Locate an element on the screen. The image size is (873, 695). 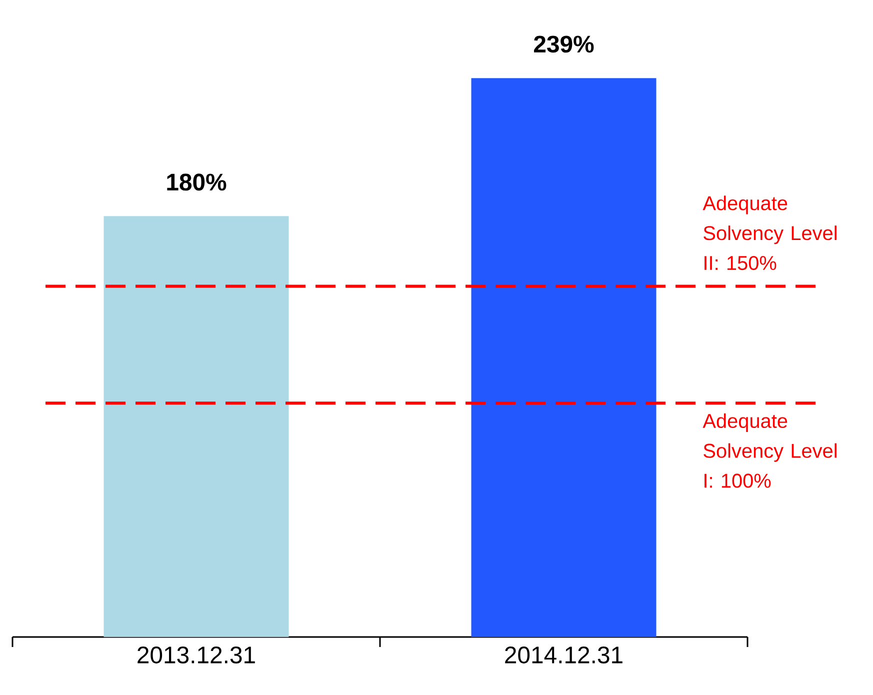
x-tick-label: 2014.12.31 is located at coordinates (563, 655).